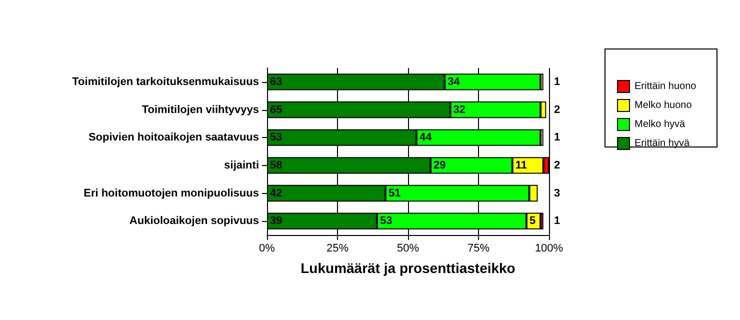 This screenshot has height=320, width=740. Describe the element at coordinates (276, 82) in the screenshot. I see `data-label: 63` at that location.